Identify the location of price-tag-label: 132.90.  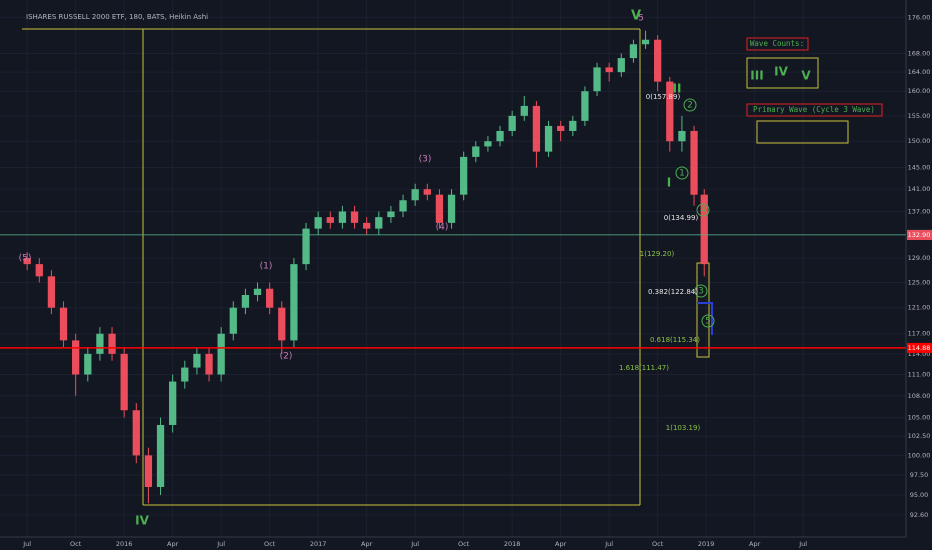
(919, 235).